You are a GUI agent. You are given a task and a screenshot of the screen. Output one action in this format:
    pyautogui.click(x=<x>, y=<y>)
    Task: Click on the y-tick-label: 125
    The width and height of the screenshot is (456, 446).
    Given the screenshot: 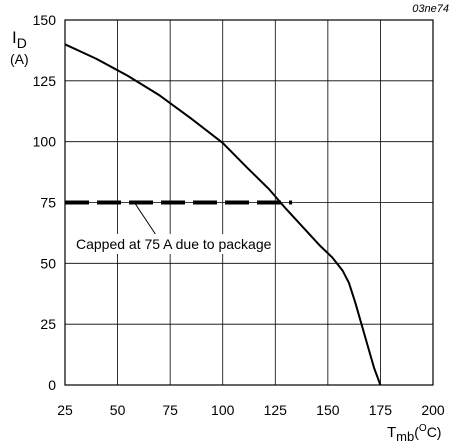 What is the action you would take?
    pyautogui.click(x=45, y=81)
    